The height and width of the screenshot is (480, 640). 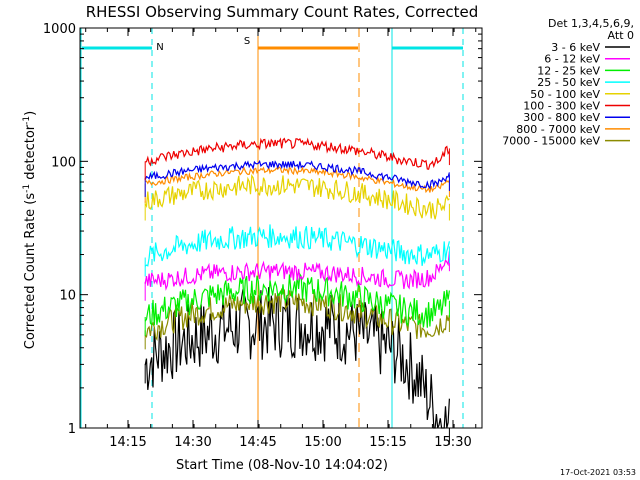 What do you see at coordinates (598, 472) in the screenshot?
I see `footer-timestamp: 17-Oct-2021 03:53` at bounding box center [598, 472].